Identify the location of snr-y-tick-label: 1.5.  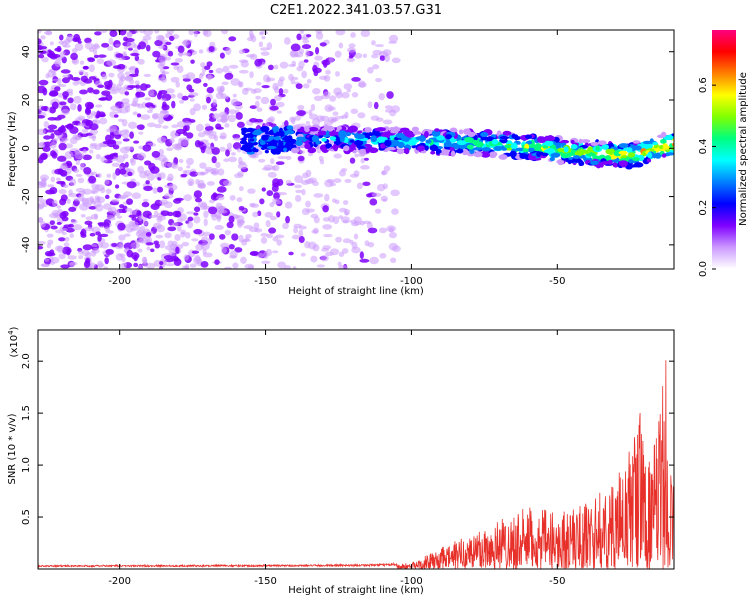
(26, 413).